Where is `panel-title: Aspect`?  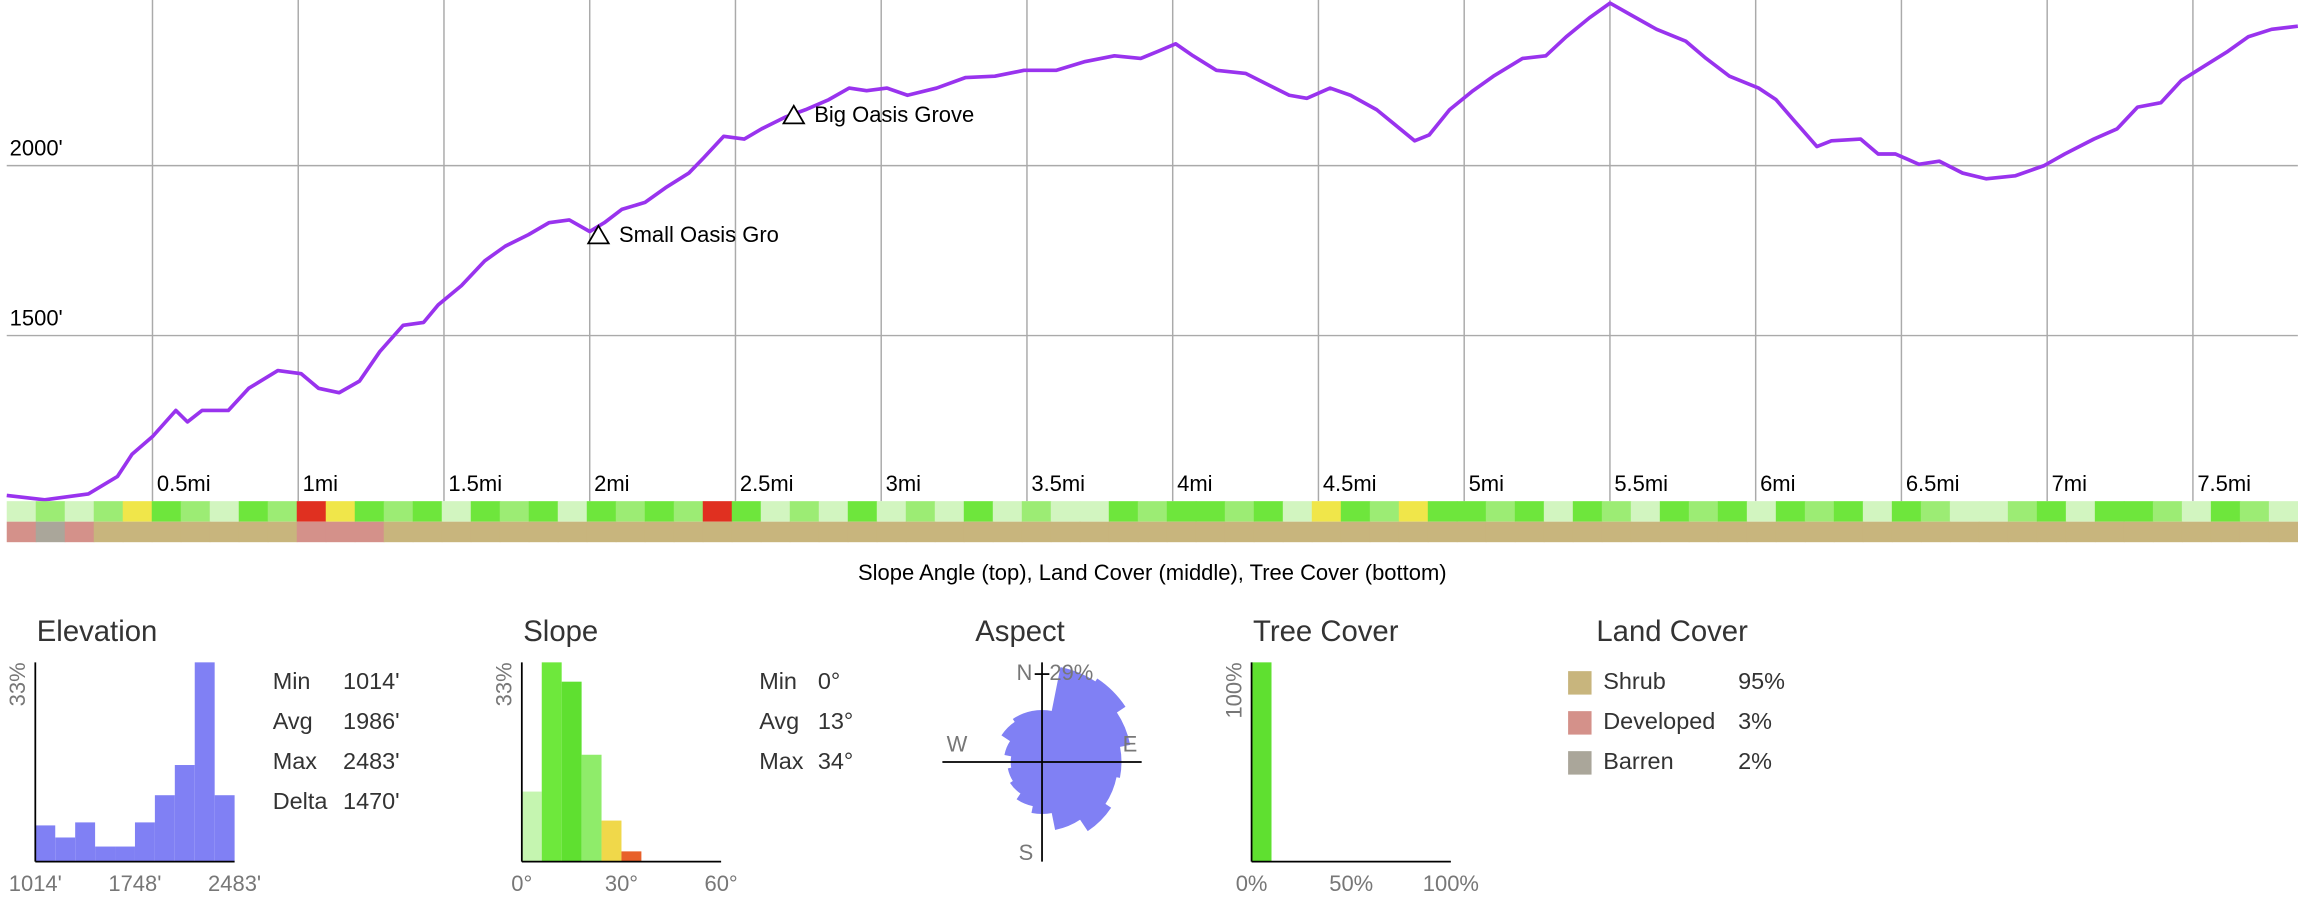 panel-title: Aspect is located at coordinates (1020, 631).